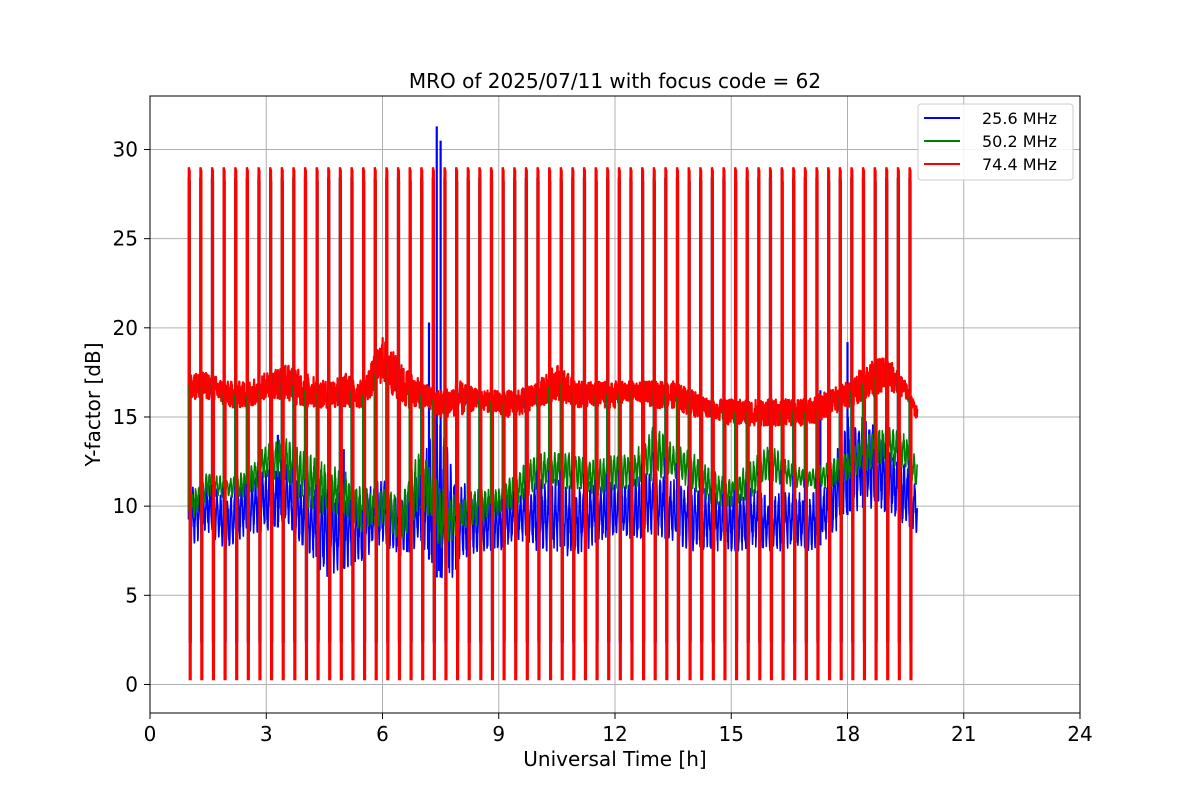  What do you see at coordinates (150, 734) in the screenshot?
I see `x-tick-label: 0` at bounding box center [150, 734].